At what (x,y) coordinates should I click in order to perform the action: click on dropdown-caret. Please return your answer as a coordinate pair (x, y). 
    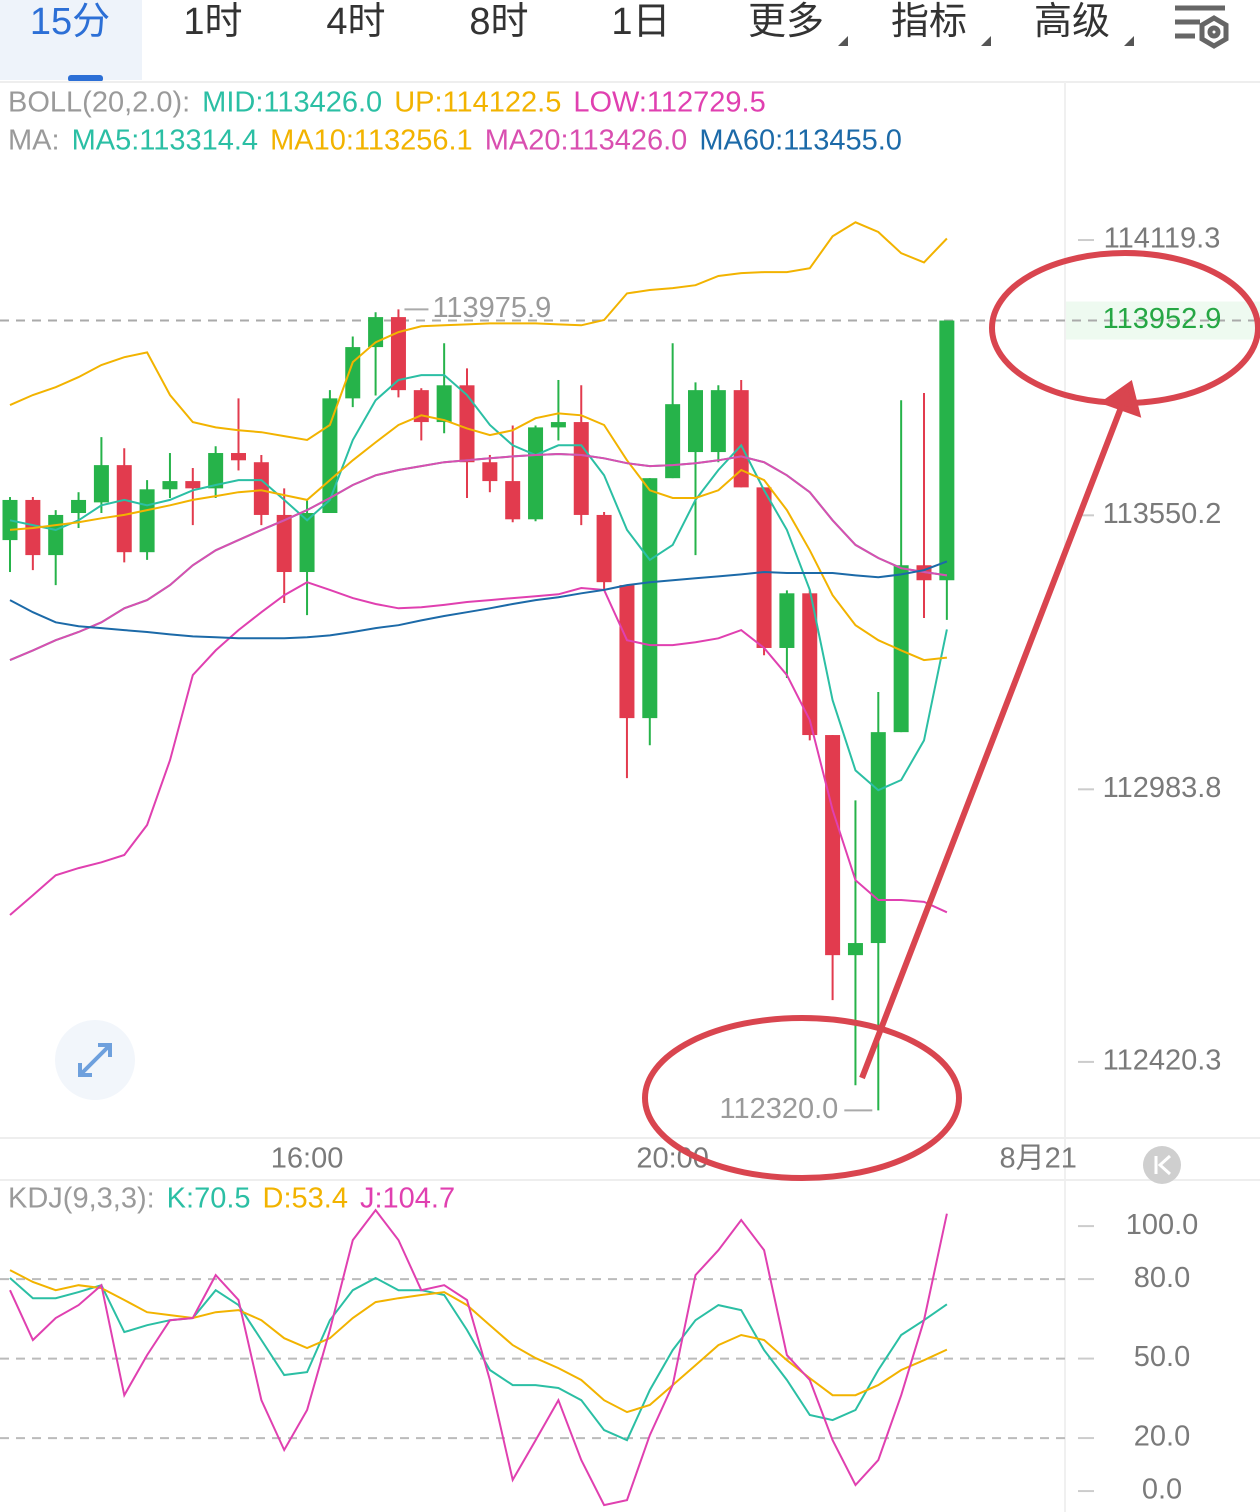
    Looking at the image, I should click on (986, 41).